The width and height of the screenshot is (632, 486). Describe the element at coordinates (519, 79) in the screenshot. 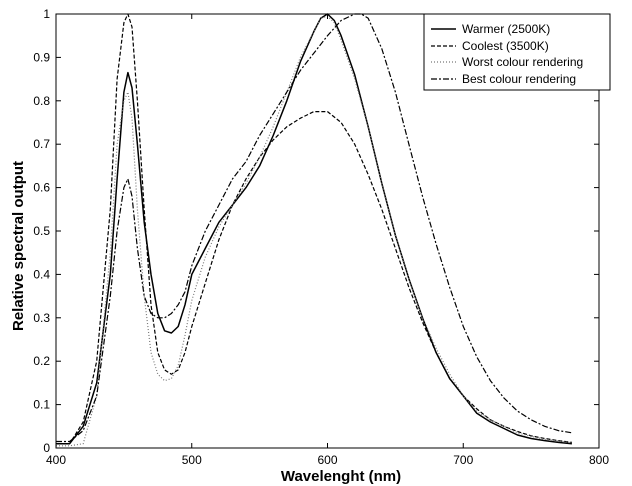

I see `legend-label: Best colour rendering` at that location.